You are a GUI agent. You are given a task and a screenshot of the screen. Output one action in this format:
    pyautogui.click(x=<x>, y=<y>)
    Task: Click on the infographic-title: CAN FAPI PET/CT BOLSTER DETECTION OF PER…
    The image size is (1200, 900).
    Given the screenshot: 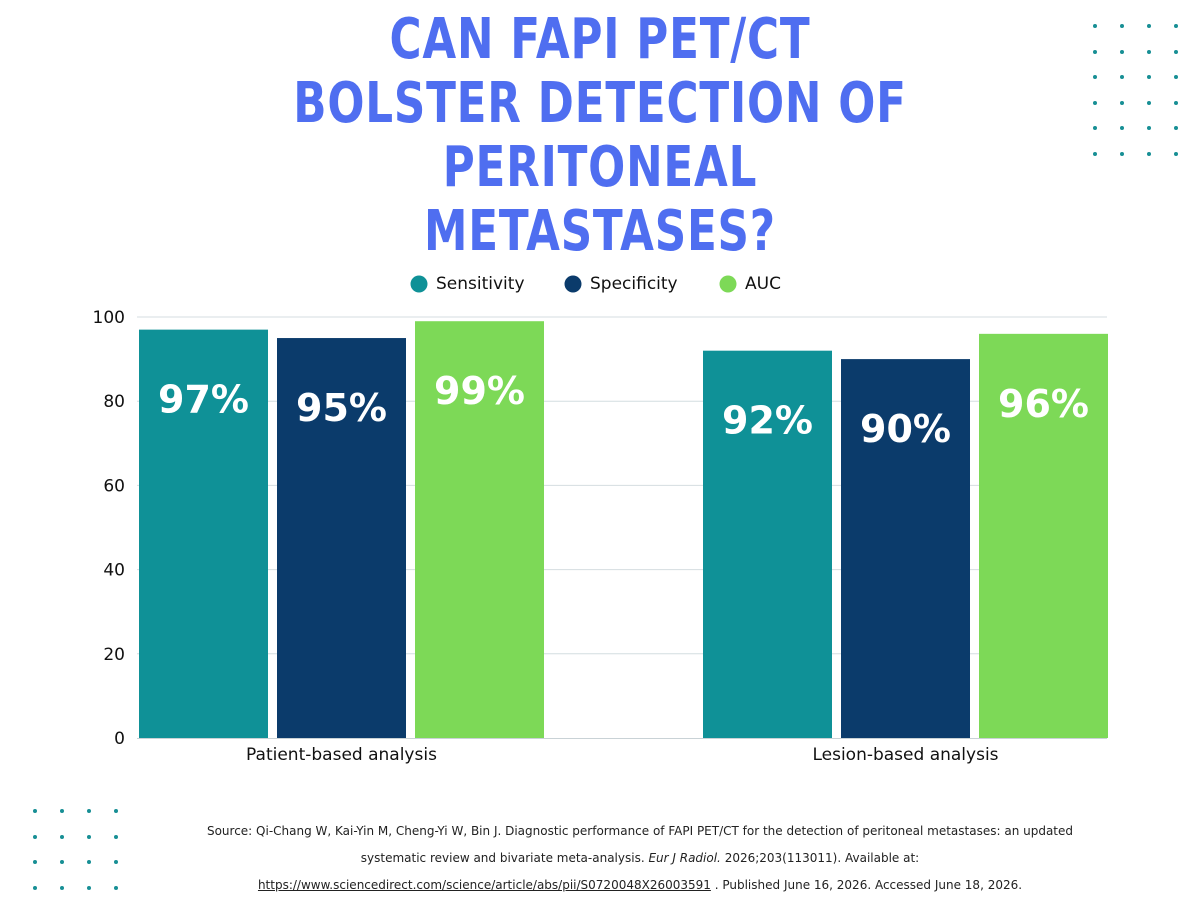 What is the action you would take?
    pyautogui.click(x=600, y=135)
    